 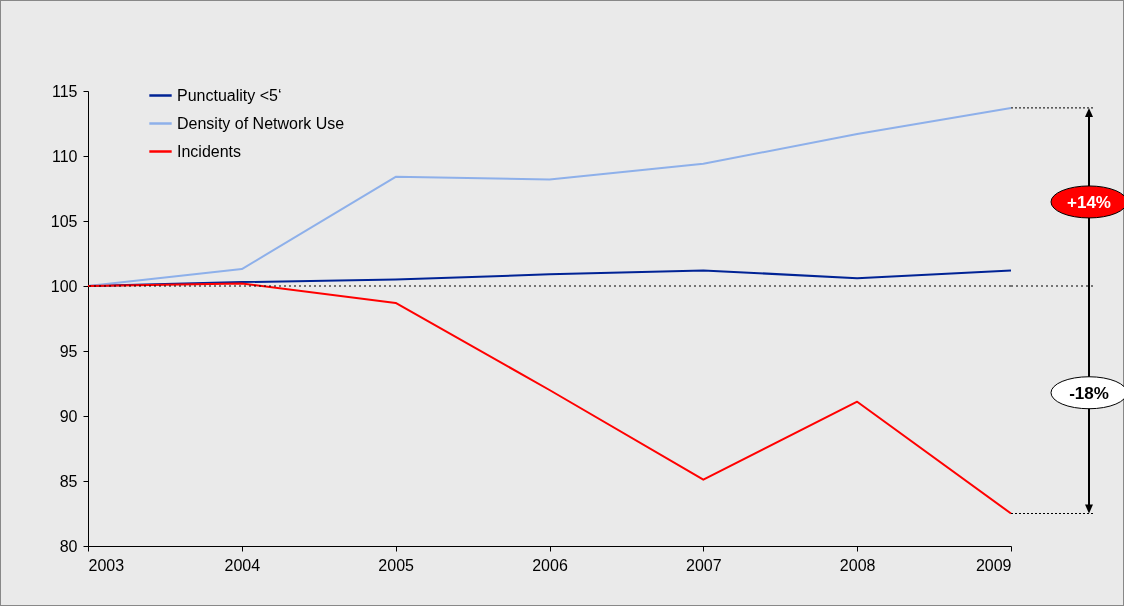 What do you see at coordinates (64, 286) in the screenshot?
I see `y-tick-label: 100` at bounding box center [64, 286].